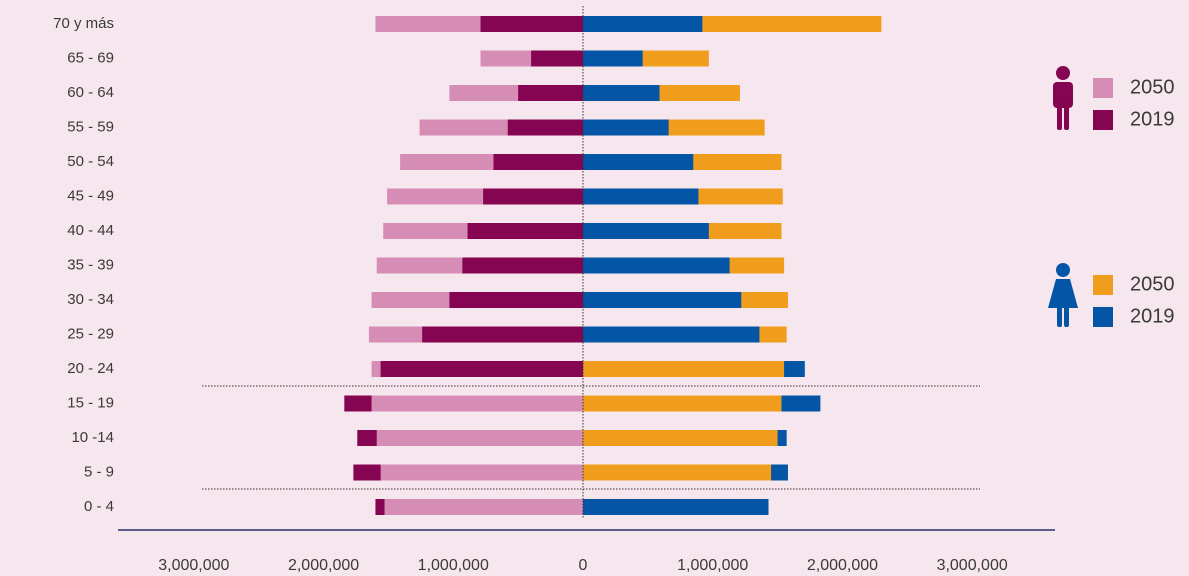 The image size is (1189, 576). I want to click on y-tick-label: 50 - 54, so click(90, 161).